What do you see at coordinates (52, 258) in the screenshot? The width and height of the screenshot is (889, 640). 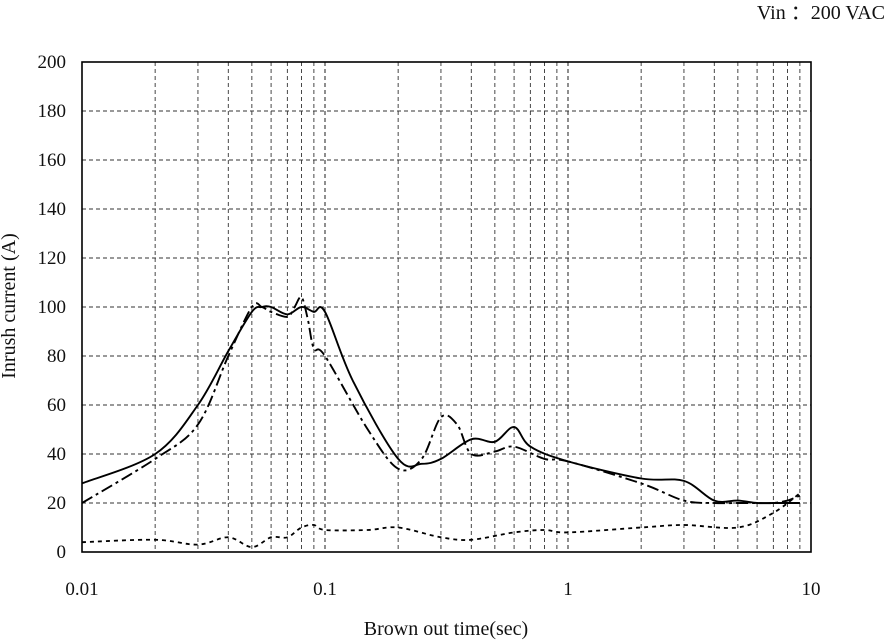 I see `y-tick-label: 120` at bounding box center [52, 258].